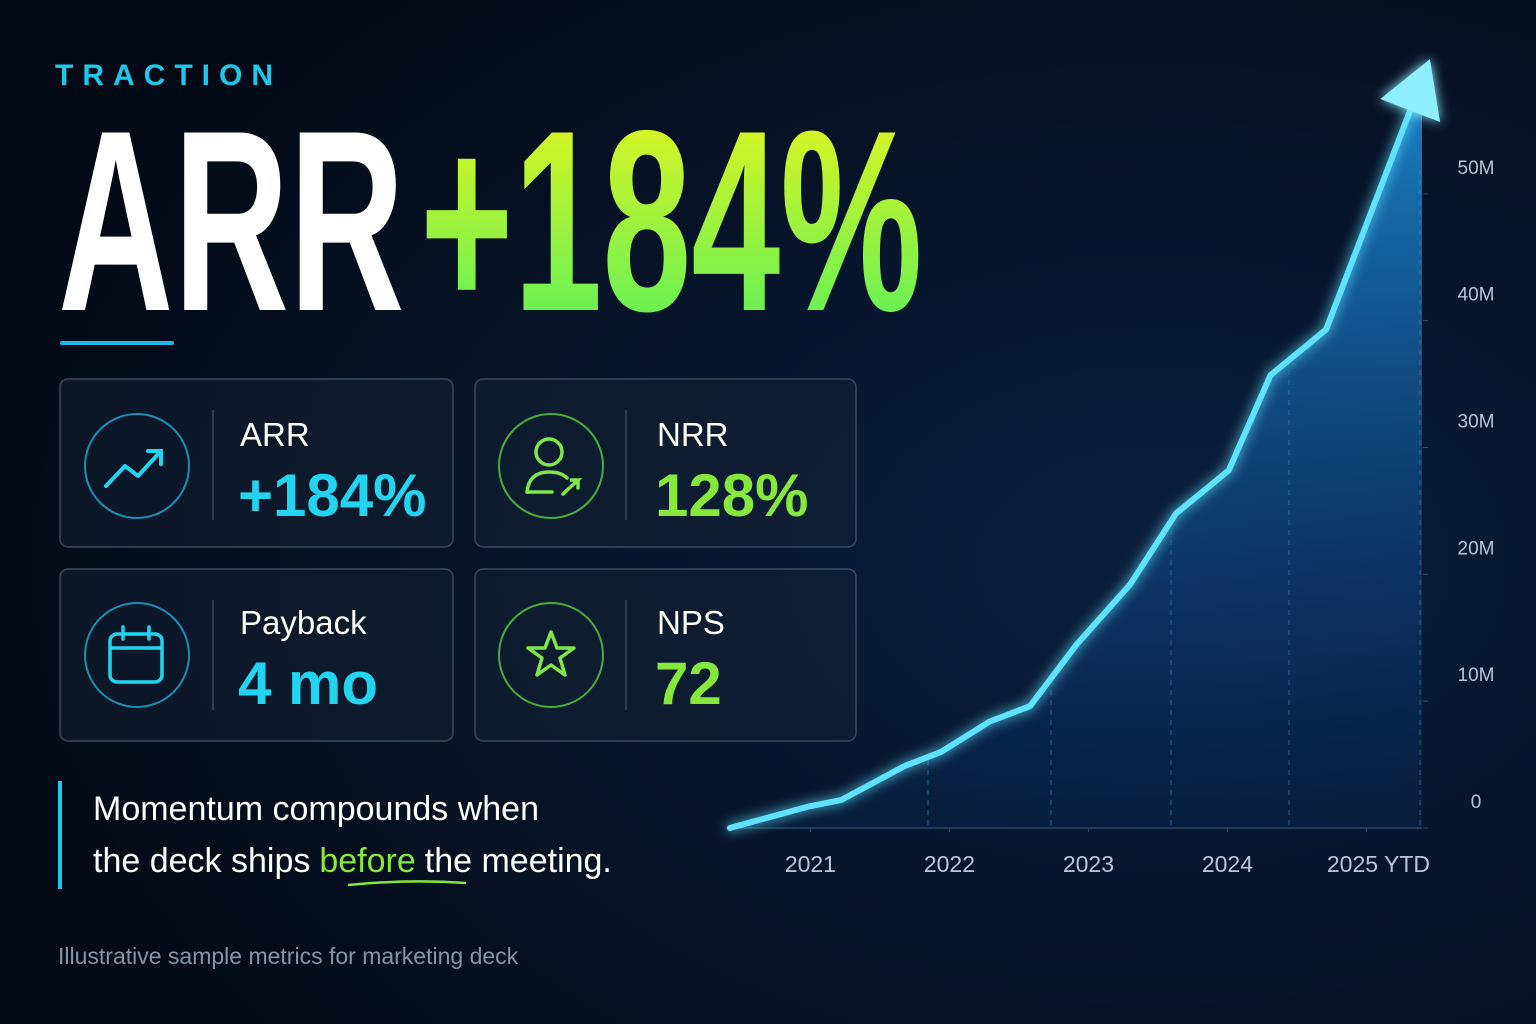 The image size is (1536, 1024). I want to click on kpi-card: NPS 72, so click(665, 655).